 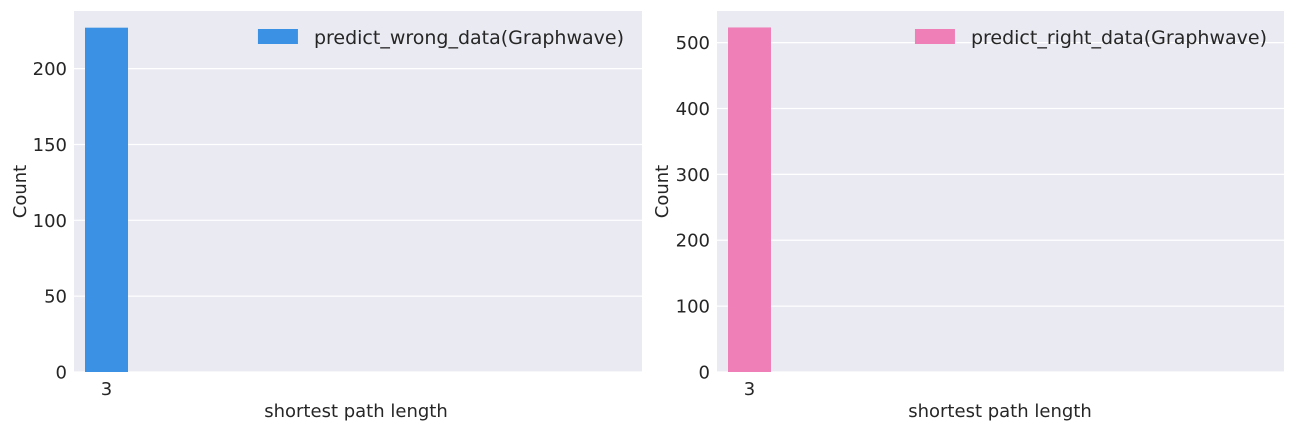 What do you see at coordinates (469, 38) in the screenshot?
I see `legend-label: predict_wrong_data(Graphwave)` at bounding box center [469, 38].